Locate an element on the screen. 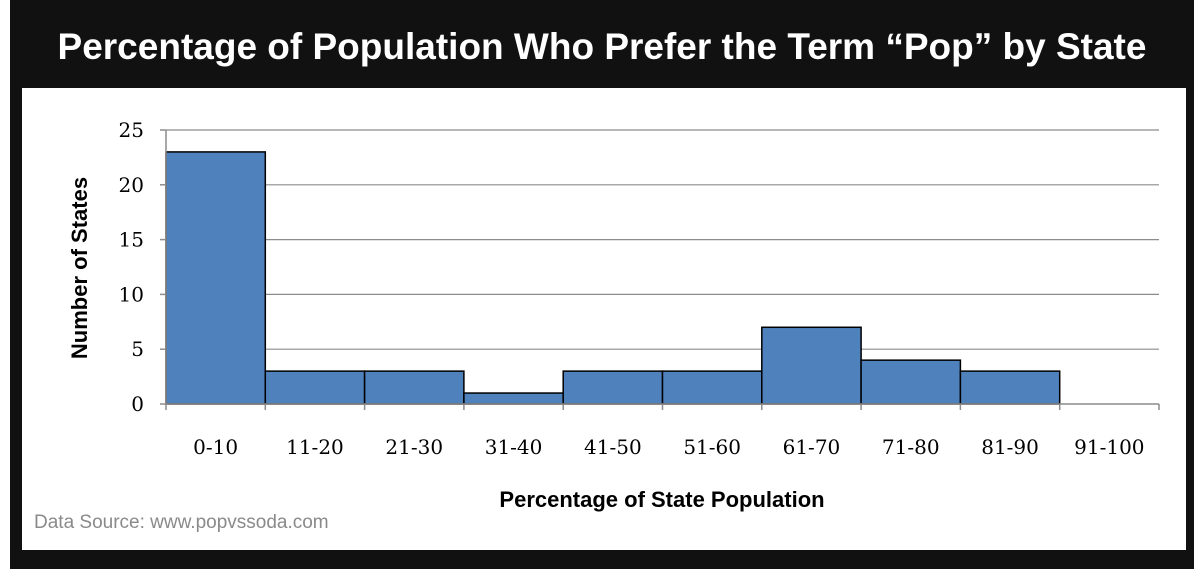 Image resolution: width=1204 pixels, height=569 pixels. x-tick-label: 81-90 is located at coordinates (1010, 447).